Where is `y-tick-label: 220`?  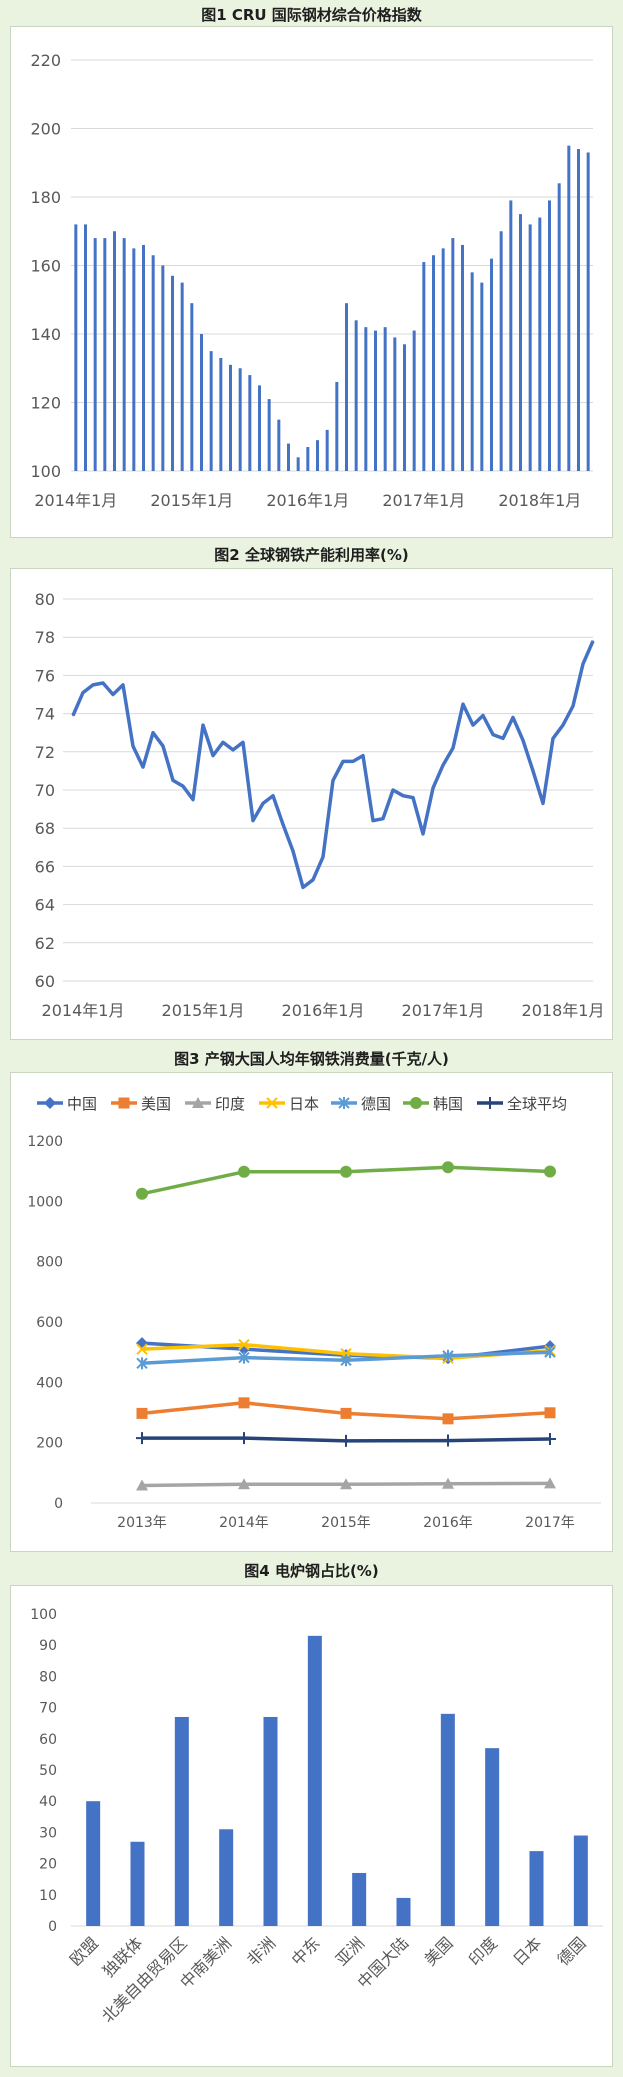
y-tick-label: 220 is located at coordinates (45, 60).